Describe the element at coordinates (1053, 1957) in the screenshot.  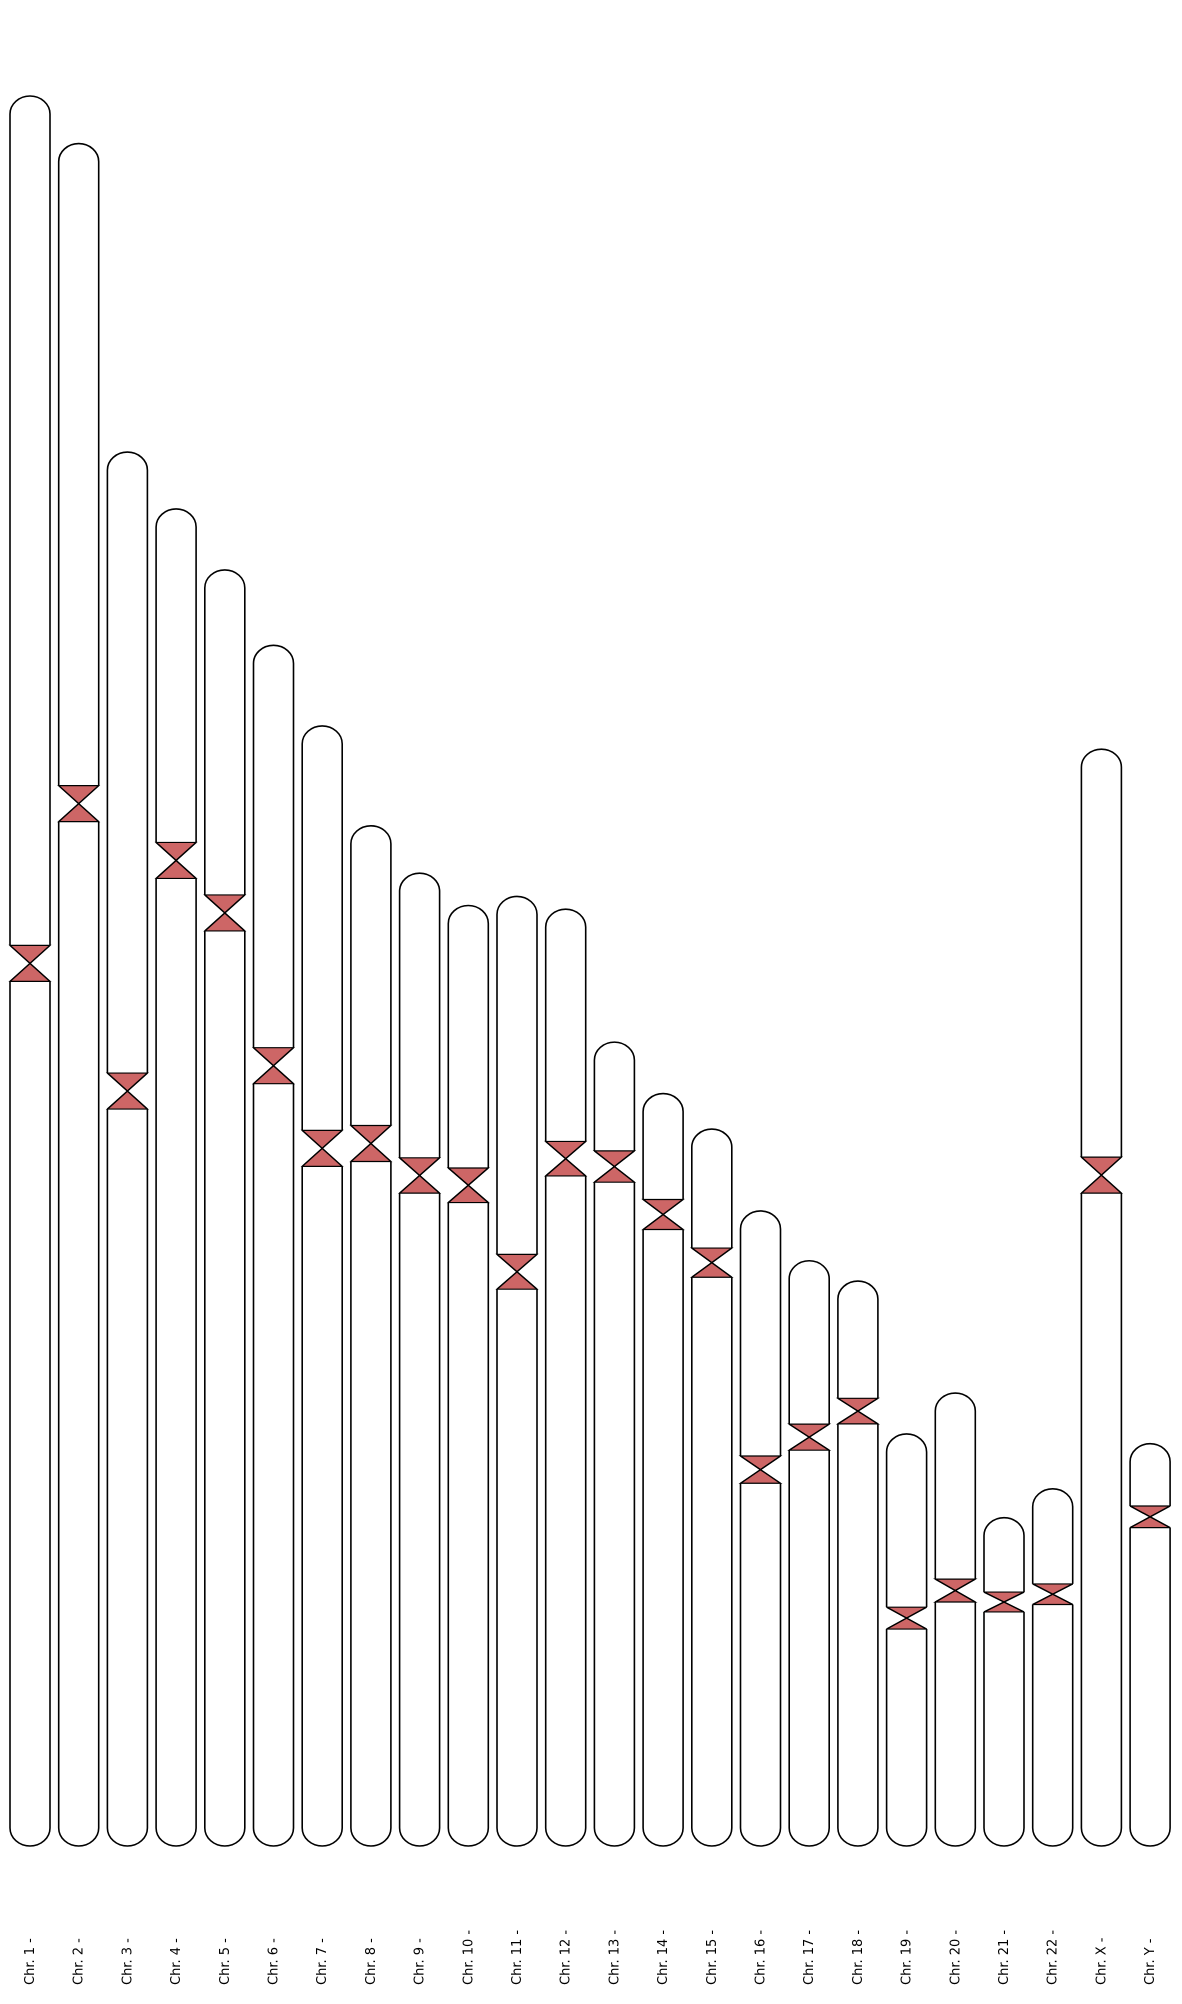
I see `chromosome-label: Chr. 22 -` at that location.